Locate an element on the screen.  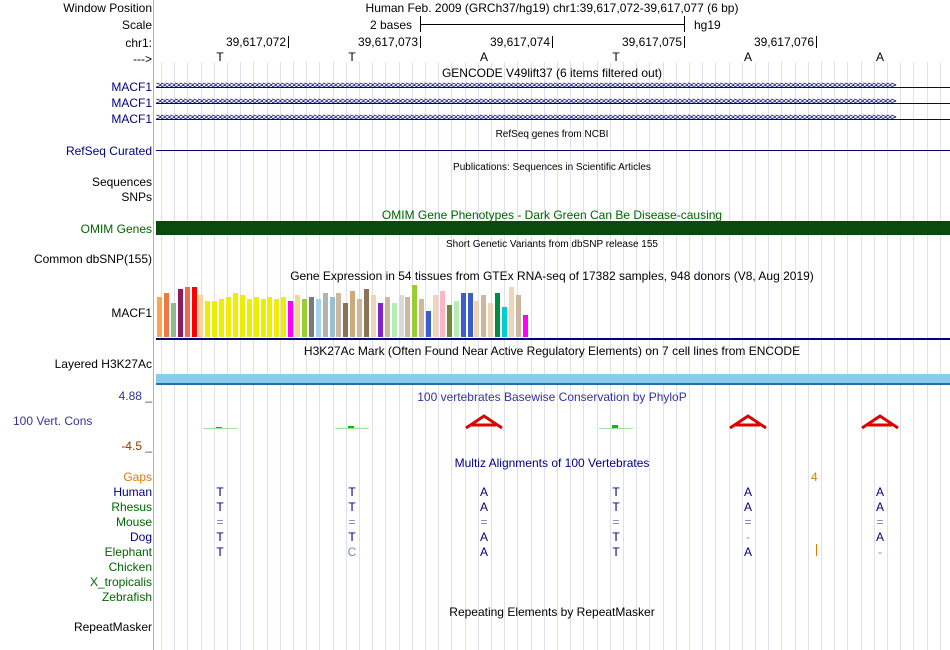
omim-label: OMIM Genes is located at coordinates (116, 229).